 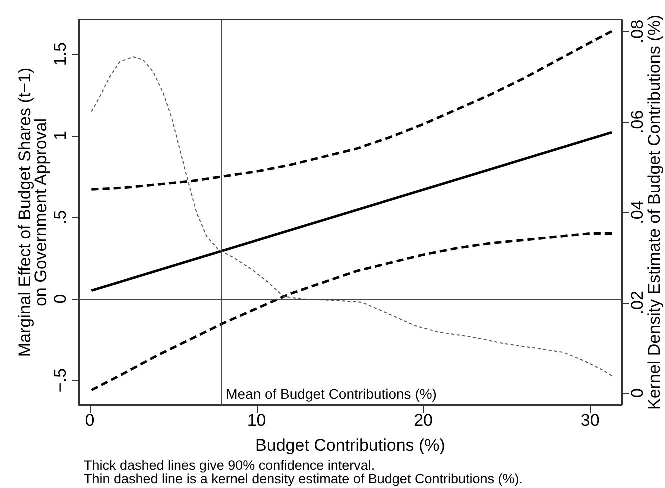 I want to click on y2-tick-label: .08, so click(x=637, y=32).